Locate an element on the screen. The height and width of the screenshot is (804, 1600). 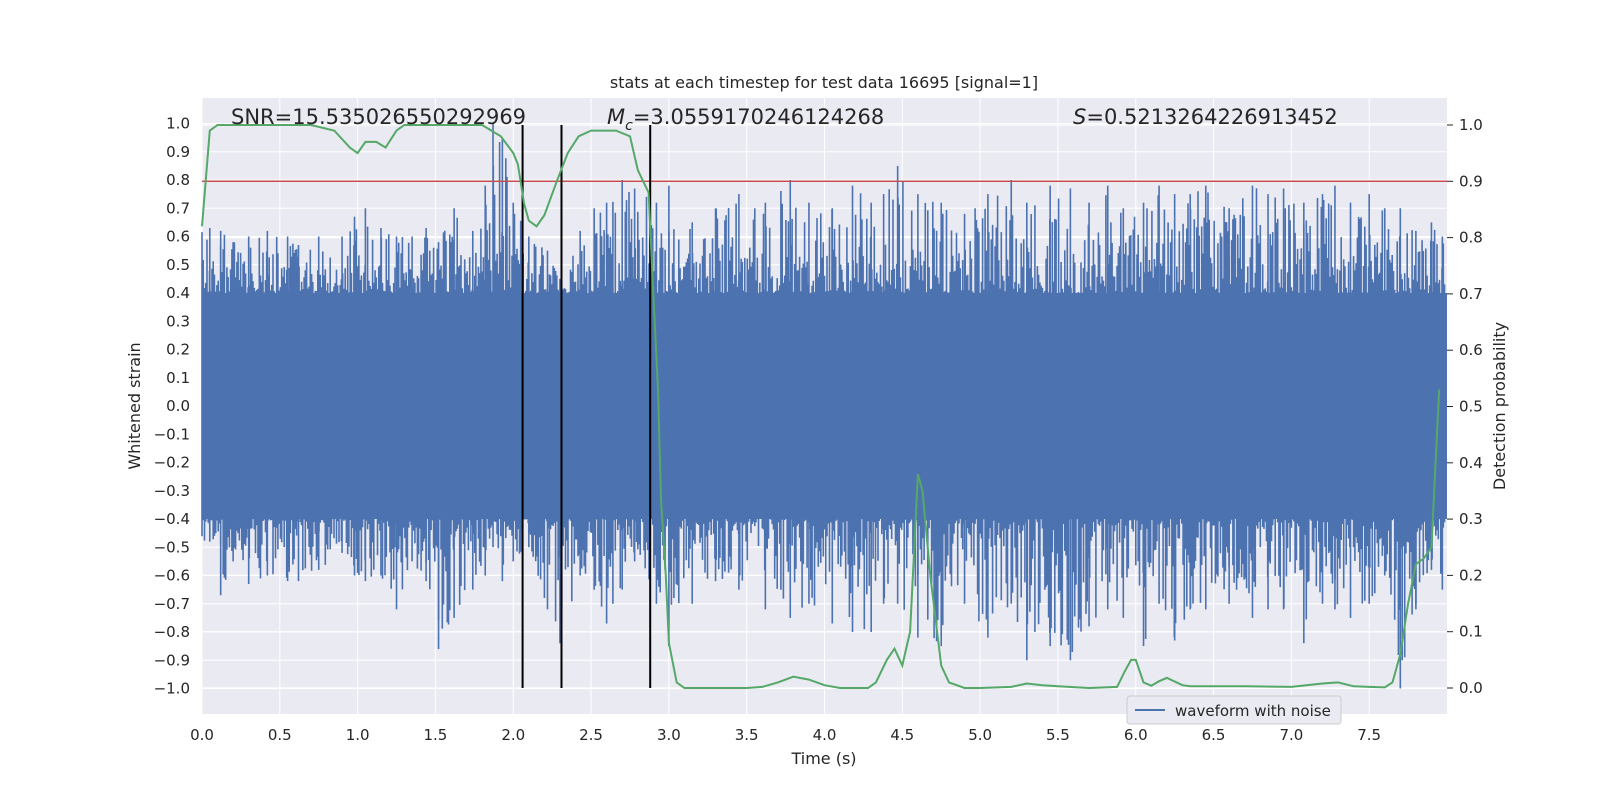
y-tick-label: −0.8 is located at coordinates (172, 632).